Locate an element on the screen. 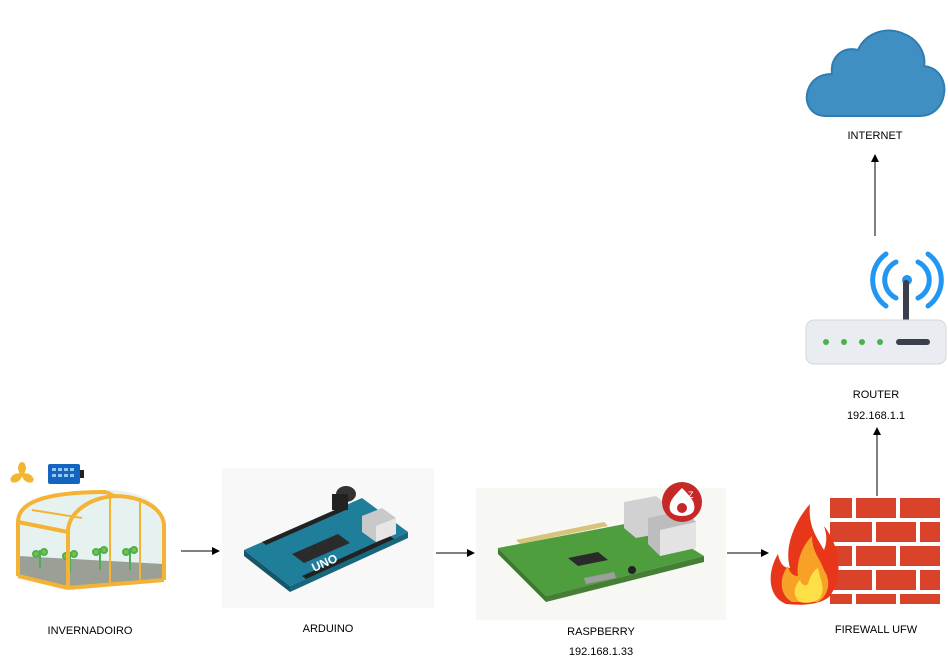 The width and height of the screenshot is (948, 664). greenhouse-label: INVERNADOIRO is located at coordinates (90, 631).